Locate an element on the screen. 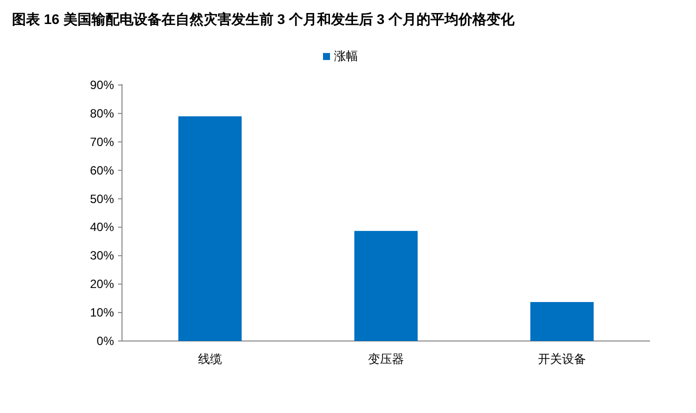 This screenshot has height=413, width=696. legend-label: 涨幅 is located at coordinates (346, 56).